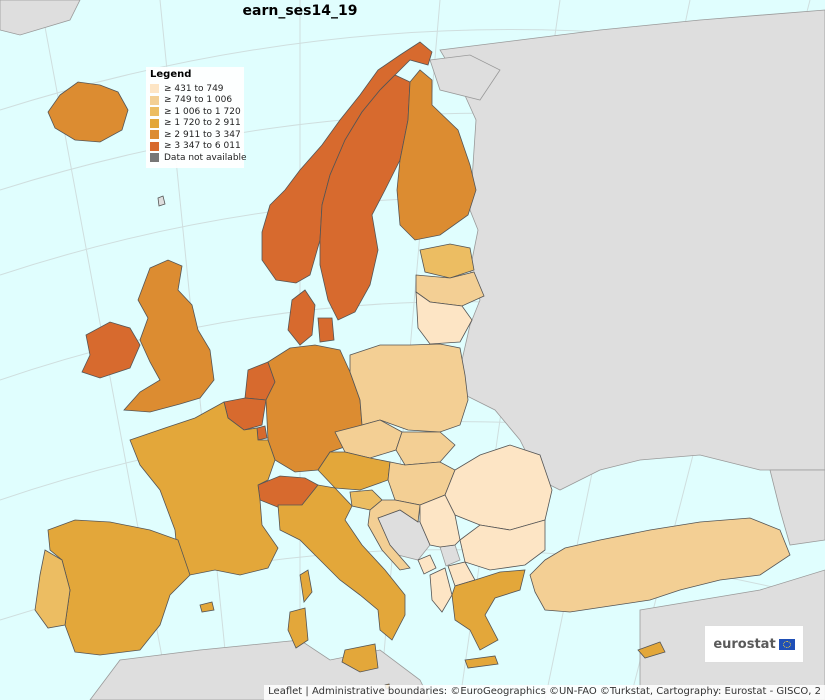 This screenshot has width=825, height=700. I want to click on legend-label: ≥ 749 to 1 006, so click(198, 100).